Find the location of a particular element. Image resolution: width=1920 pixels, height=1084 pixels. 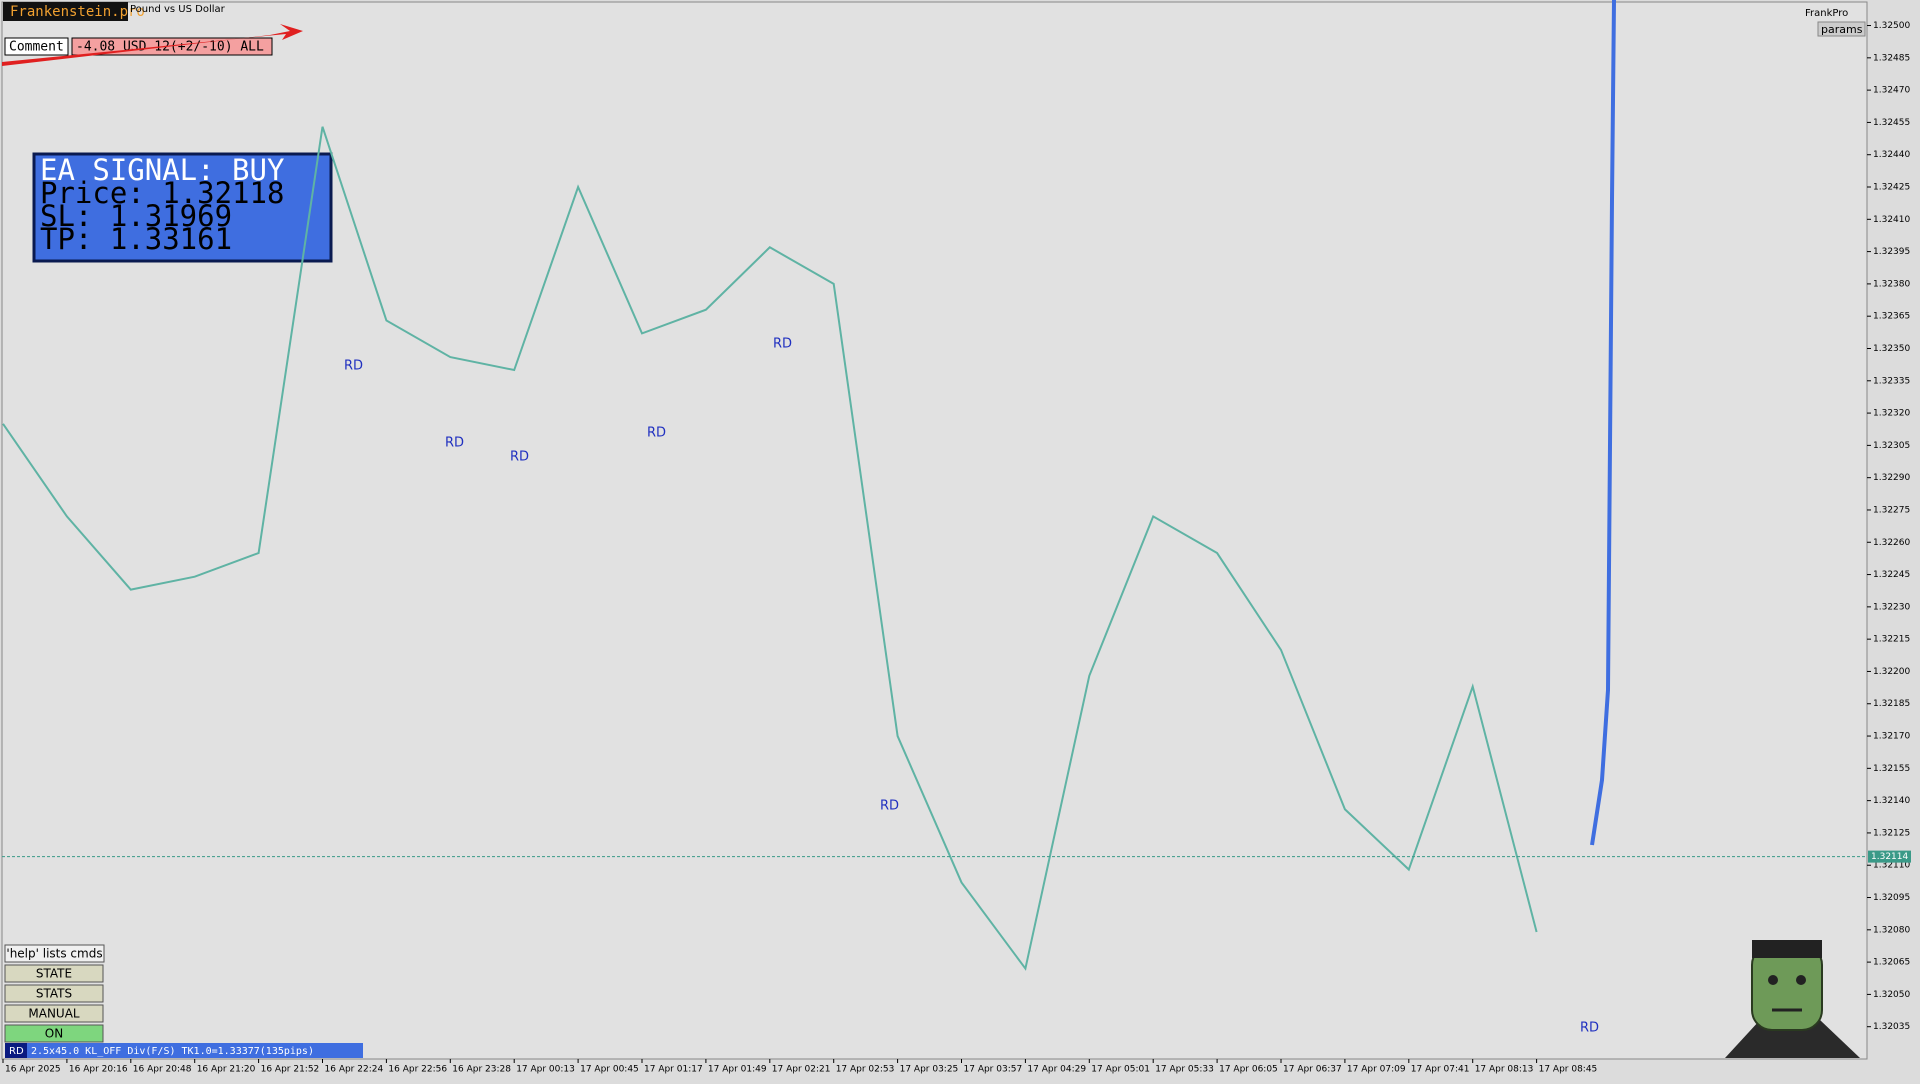

y-tick-label: 1.32065 is located at coordinates (1891, 963).